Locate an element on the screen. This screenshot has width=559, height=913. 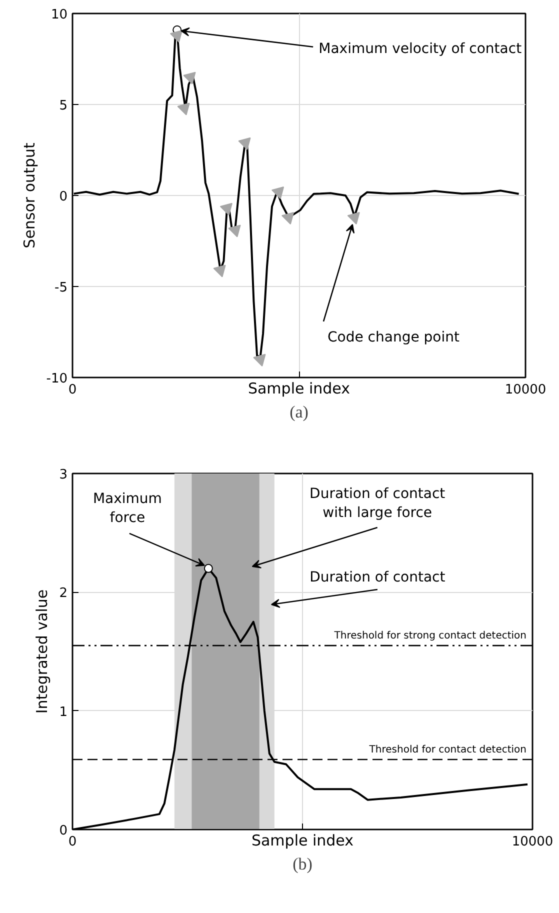
annotation: Maximum velocity of contact is located at coordinates (420, 48).